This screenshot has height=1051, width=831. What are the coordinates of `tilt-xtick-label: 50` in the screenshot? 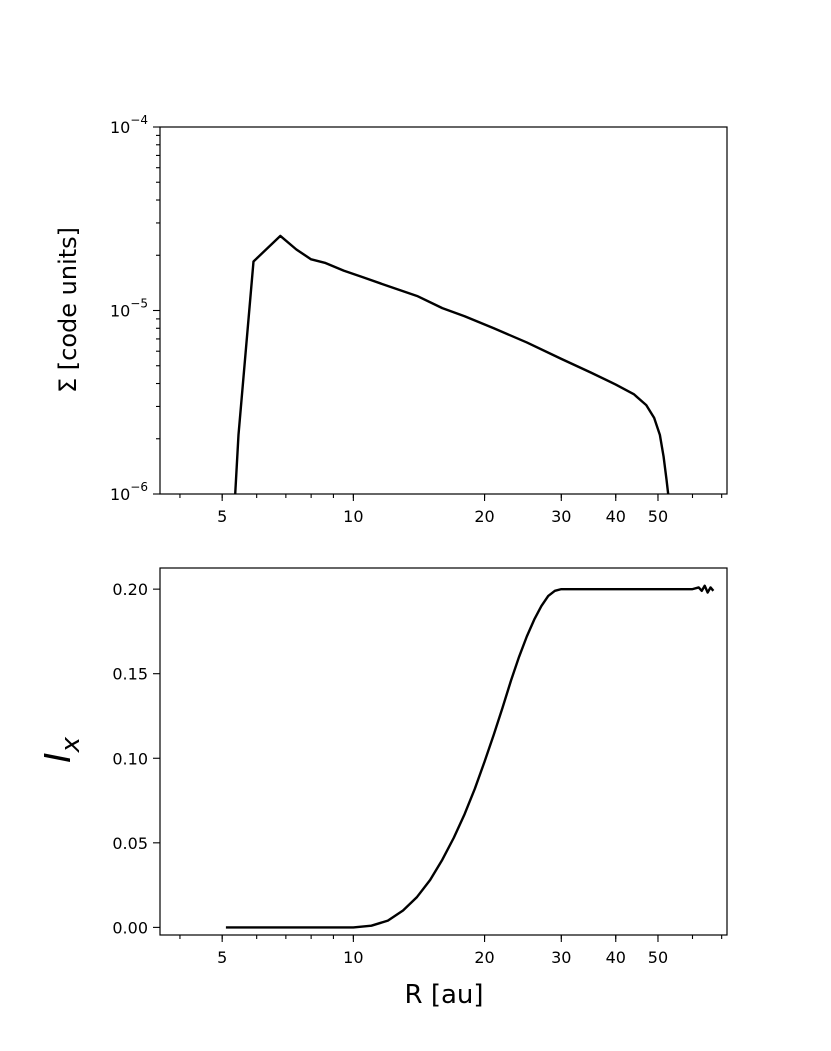 It's located at (658, 957).